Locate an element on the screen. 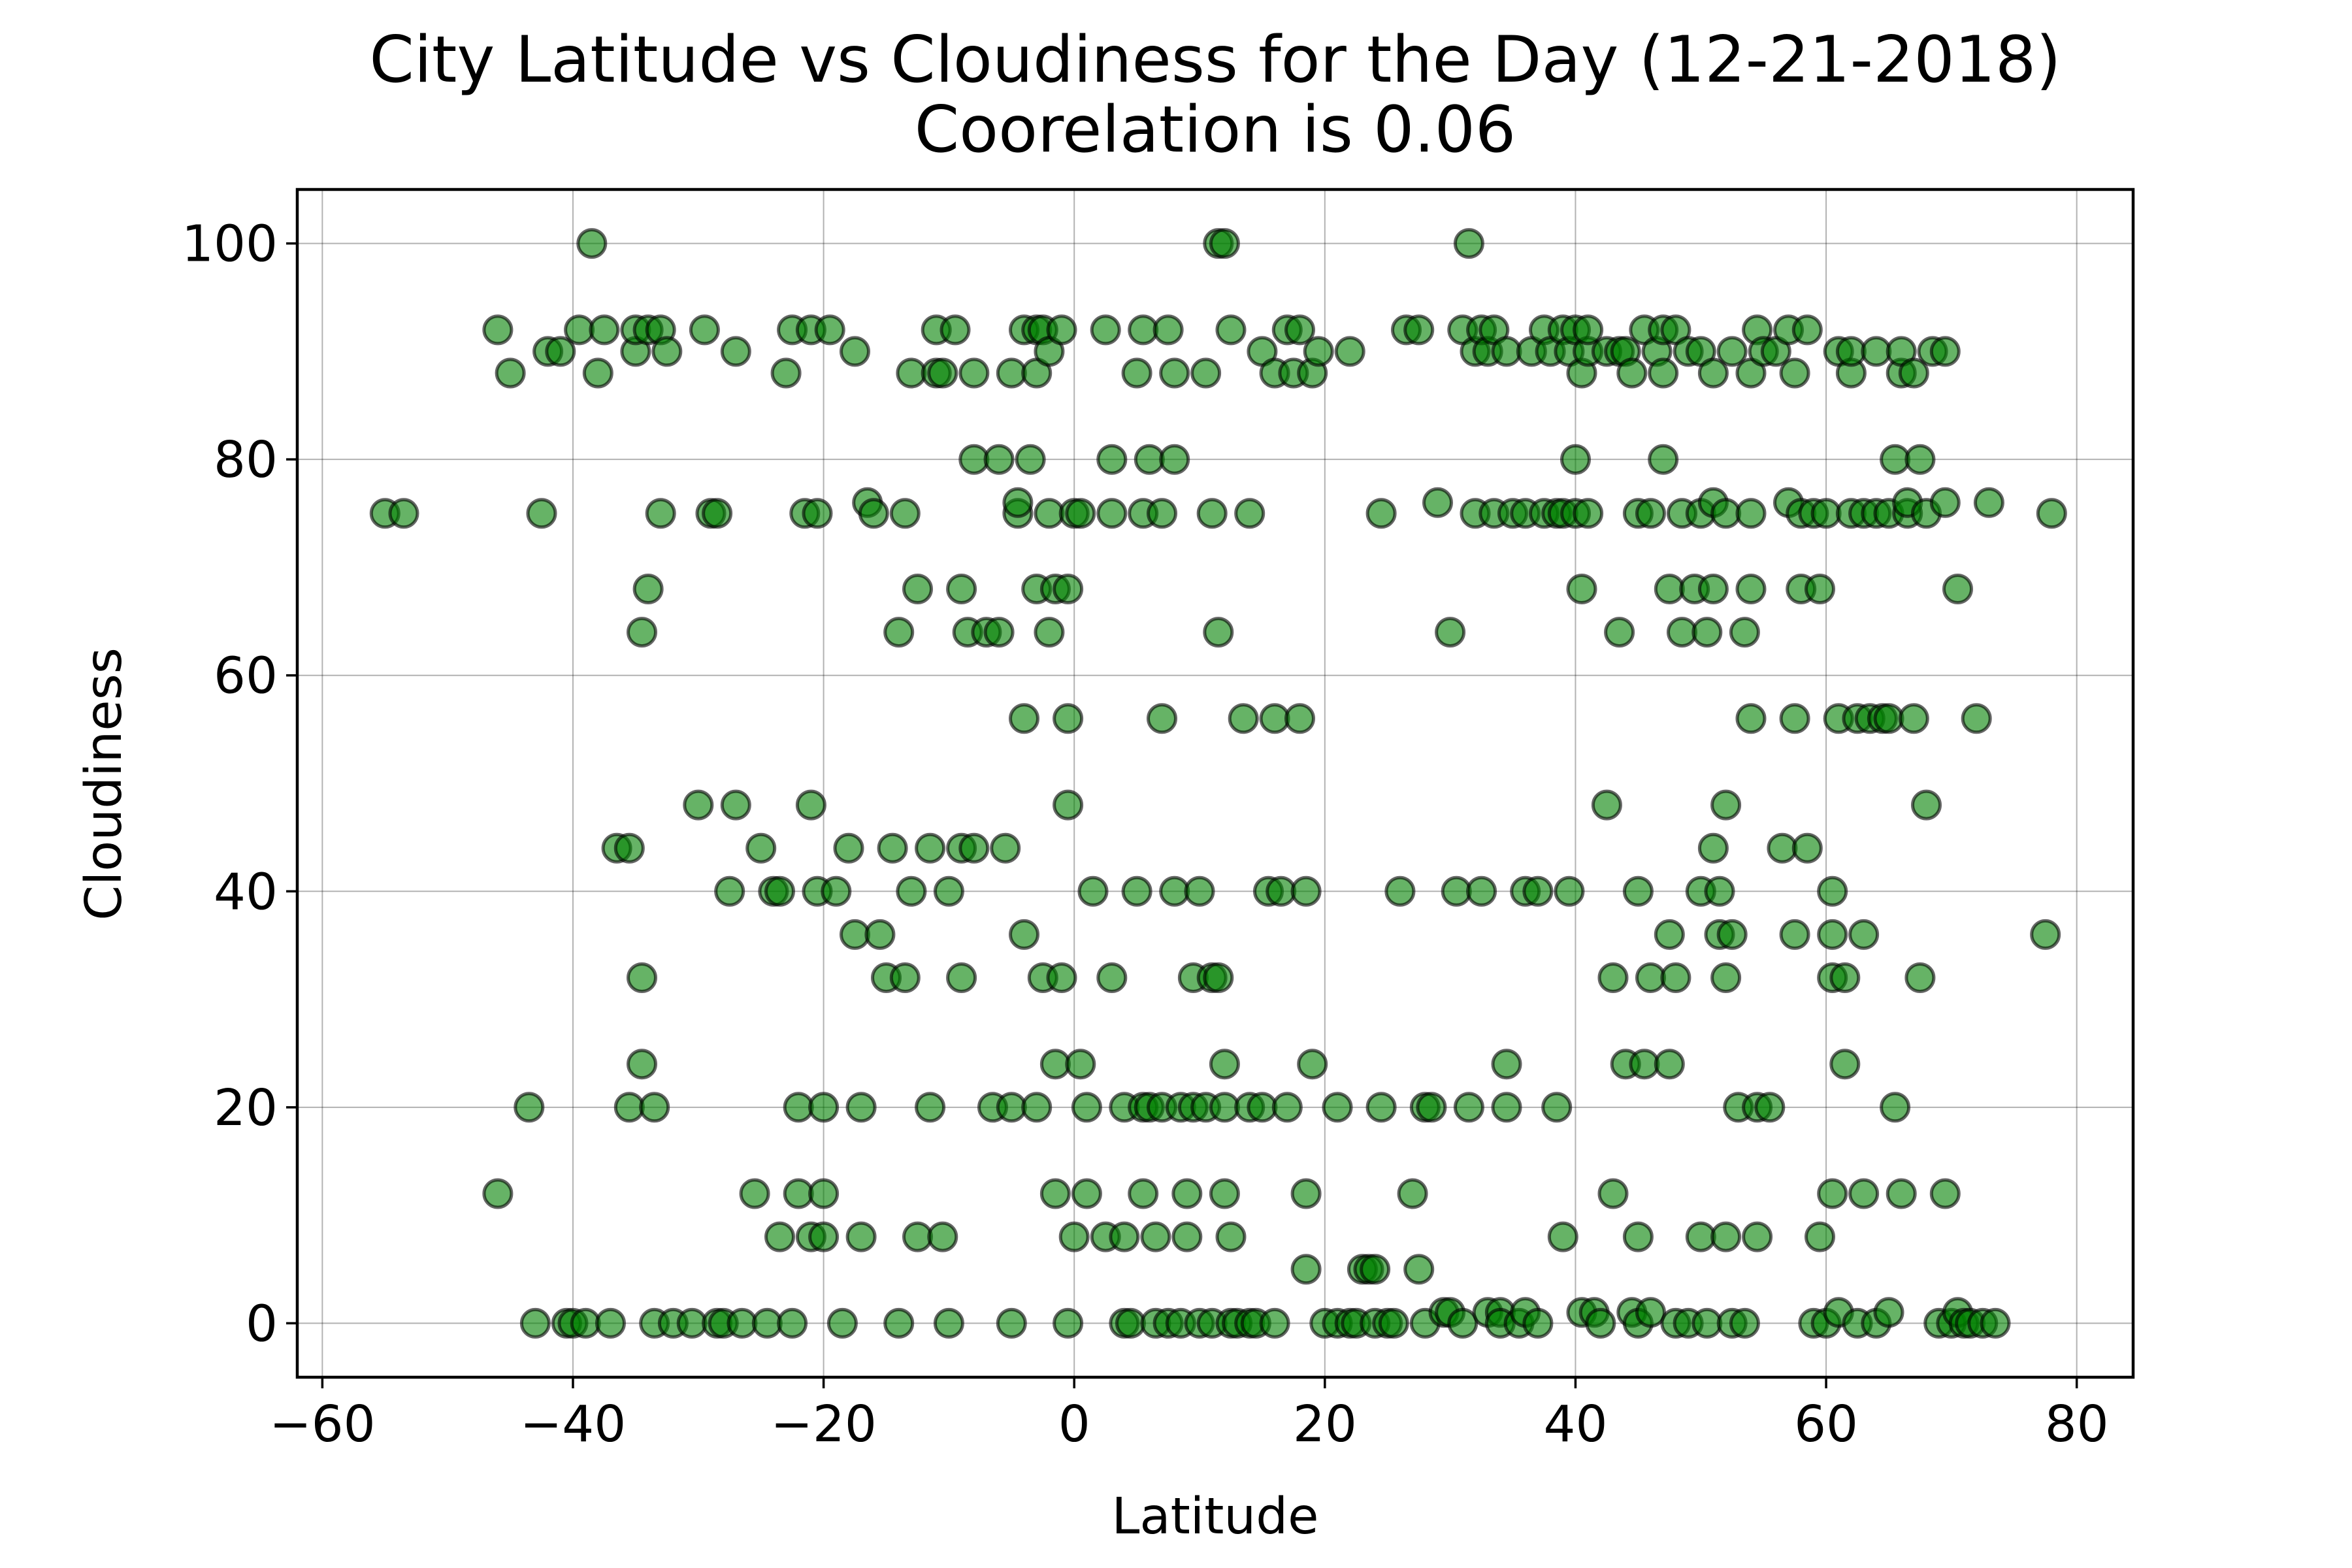  x-tick-label: 80 is located at coordinates (2077, 1425).